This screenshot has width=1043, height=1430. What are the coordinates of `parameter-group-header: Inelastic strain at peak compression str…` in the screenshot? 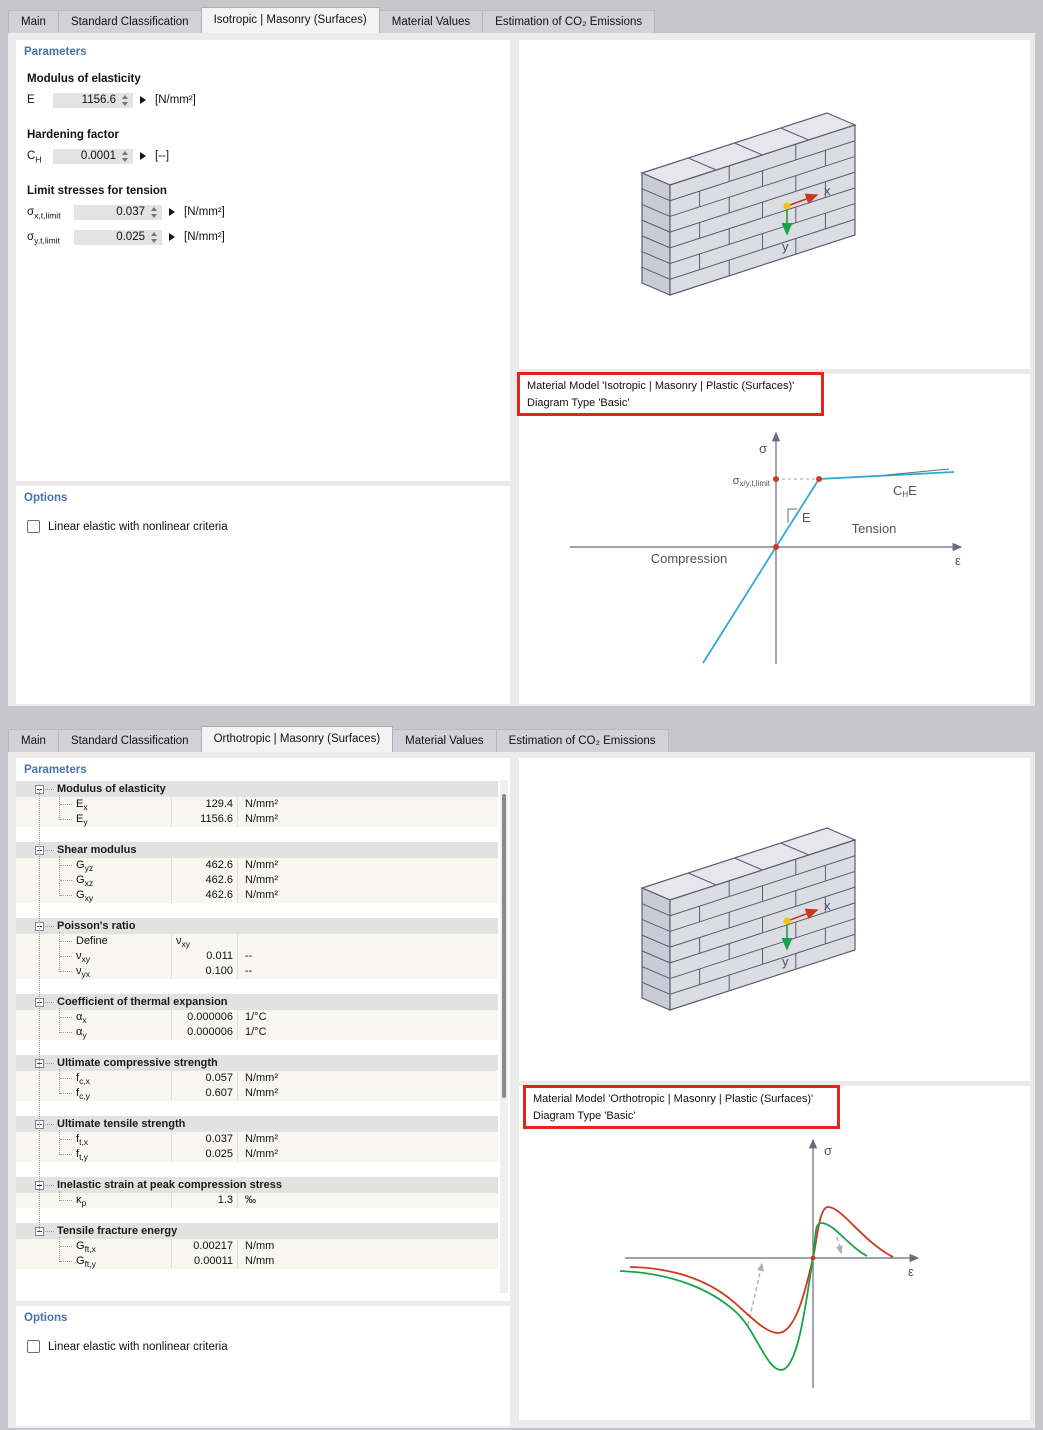 It's located at (257, 1185).